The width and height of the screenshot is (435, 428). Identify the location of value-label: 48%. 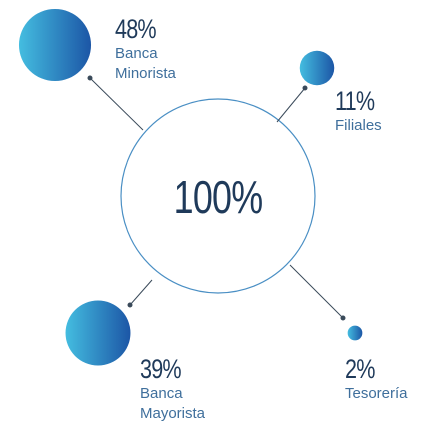
(136, 29).